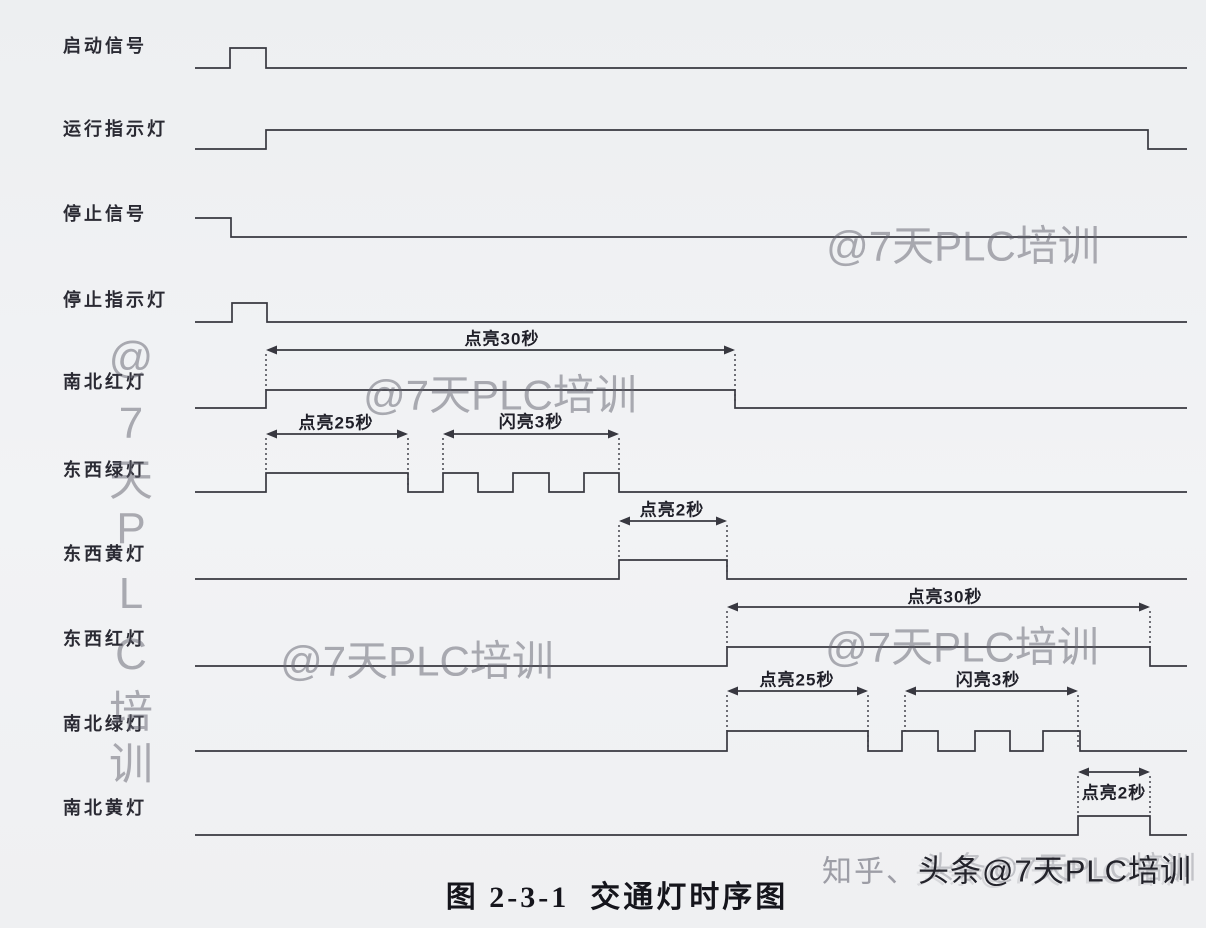 The image size is (1206, 928). I want to click on figure-caption: 图 2-3-1 交通灯时序图, so click(617, 897).